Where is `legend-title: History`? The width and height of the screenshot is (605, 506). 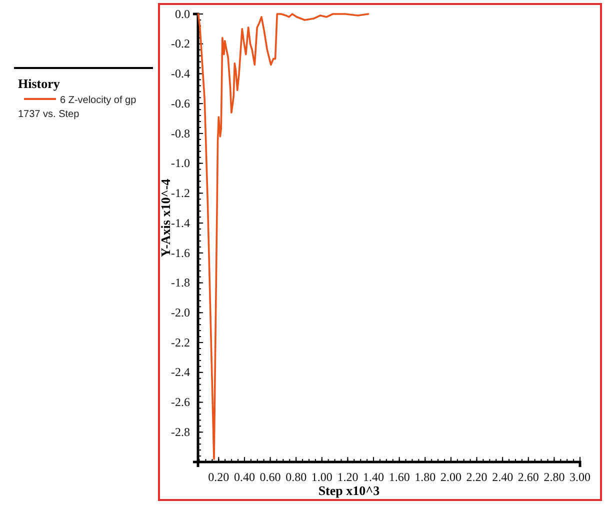
legend-title: History is located at coordinates (39, 83).